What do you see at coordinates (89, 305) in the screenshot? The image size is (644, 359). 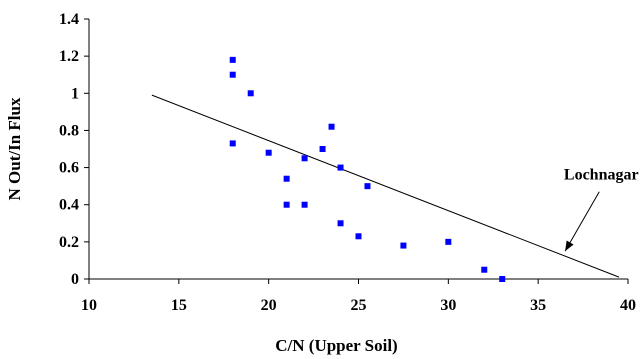 I see `x-tick-label: 10` at bounding box center [89, 305].